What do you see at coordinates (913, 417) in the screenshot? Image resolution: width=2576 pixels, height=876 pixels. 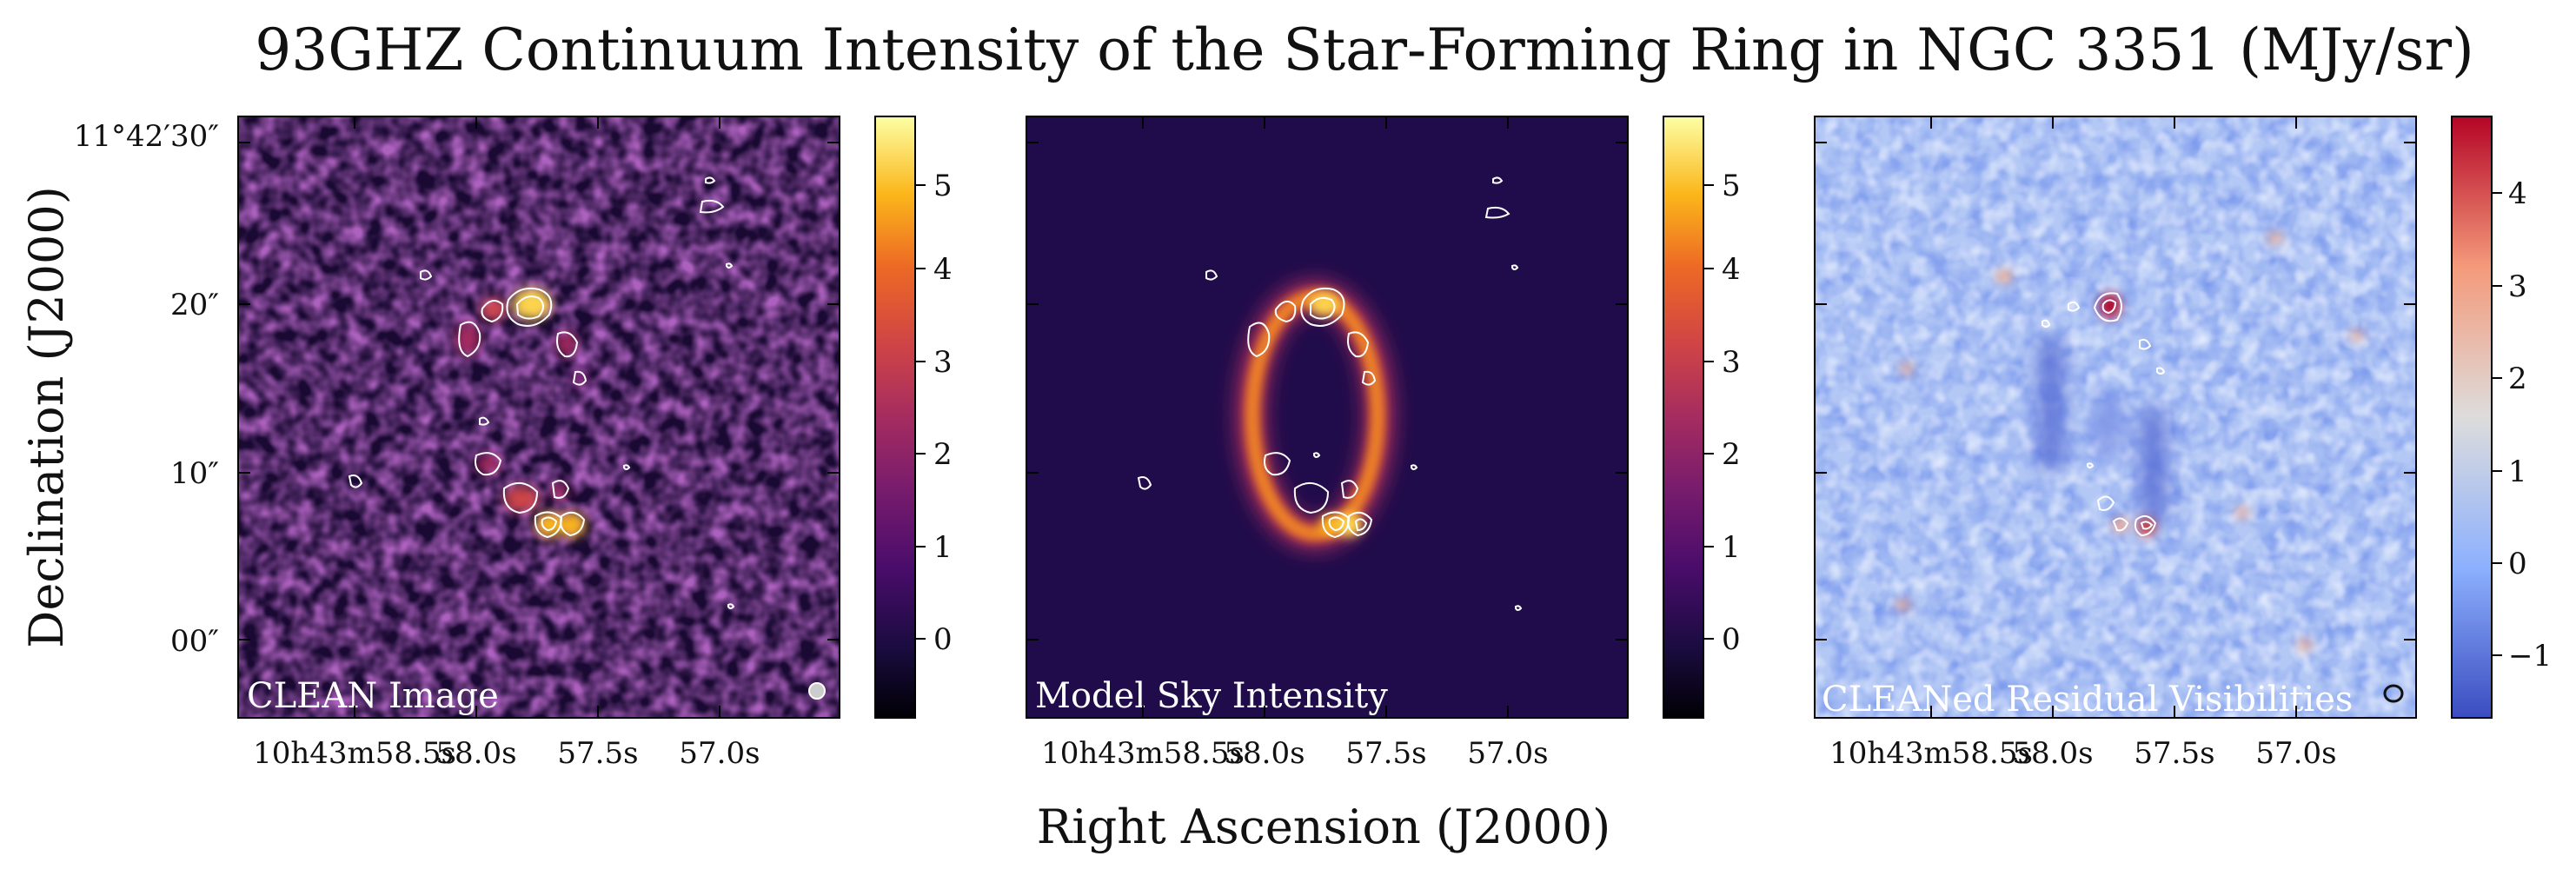 I see `colorbar-clean-image: 0 1 2 3 4 5` at bounding box center [913, 417].